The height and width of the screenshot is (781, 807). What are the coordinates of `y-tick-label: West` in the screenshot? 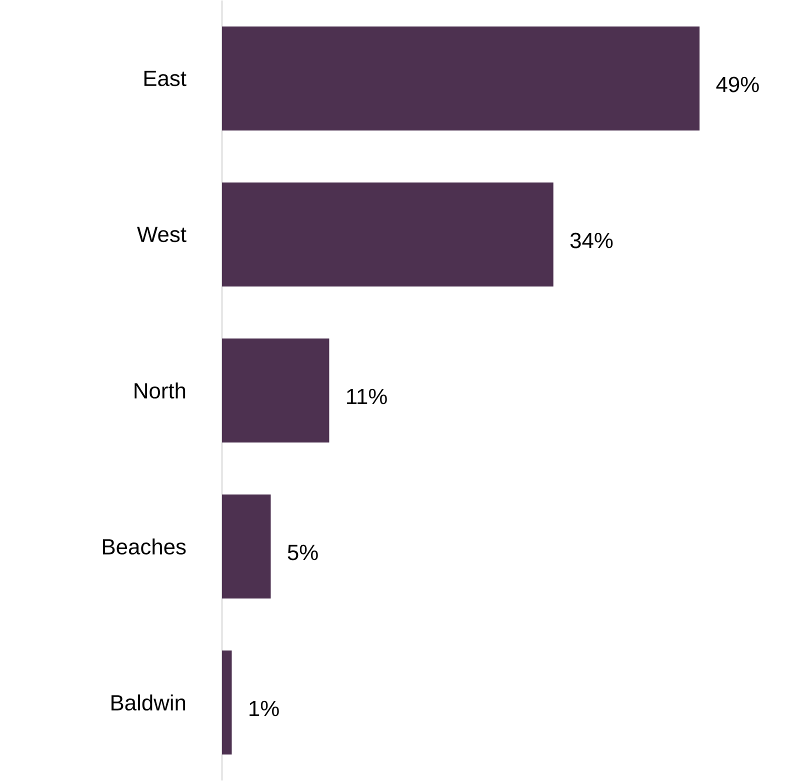 It's located at (161, 234).